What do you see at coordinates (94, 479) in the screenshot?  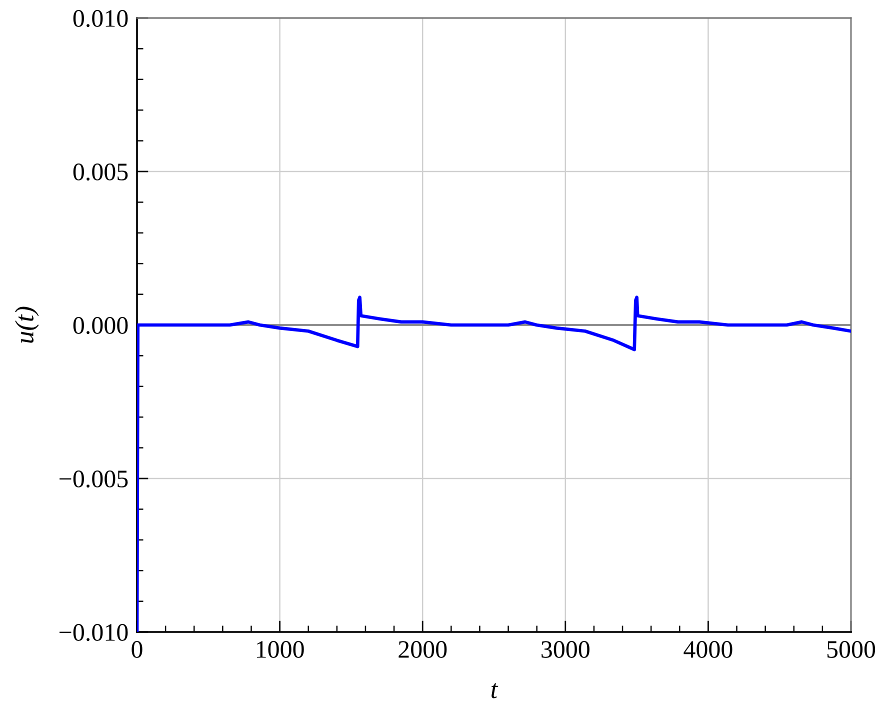 I see `y-tick-label: −0.005` at bounding box center [94, 479].